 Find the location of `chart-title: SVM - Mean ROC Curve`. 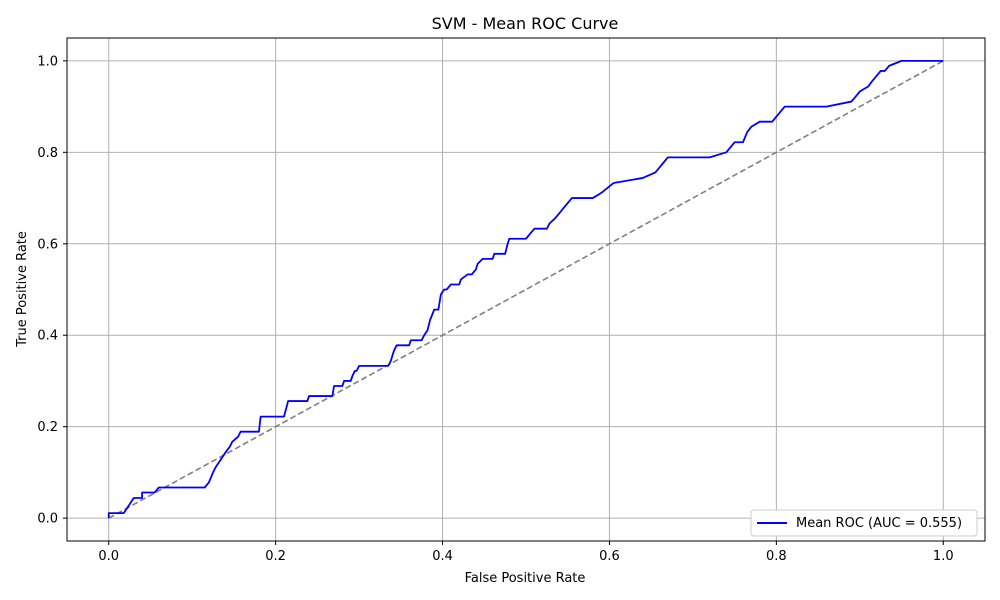

chart-title: SVM - Mean ROC Curve is located at coordinates (525, 23).